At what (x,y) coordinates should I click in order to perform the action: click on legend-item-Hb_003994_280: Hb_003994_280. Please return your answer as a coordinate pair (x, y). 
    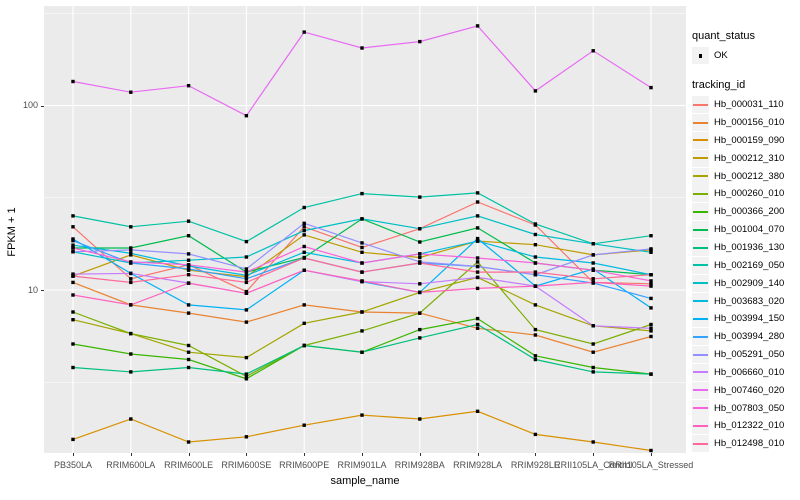
    Looking at the image, I should click on (745, 337).